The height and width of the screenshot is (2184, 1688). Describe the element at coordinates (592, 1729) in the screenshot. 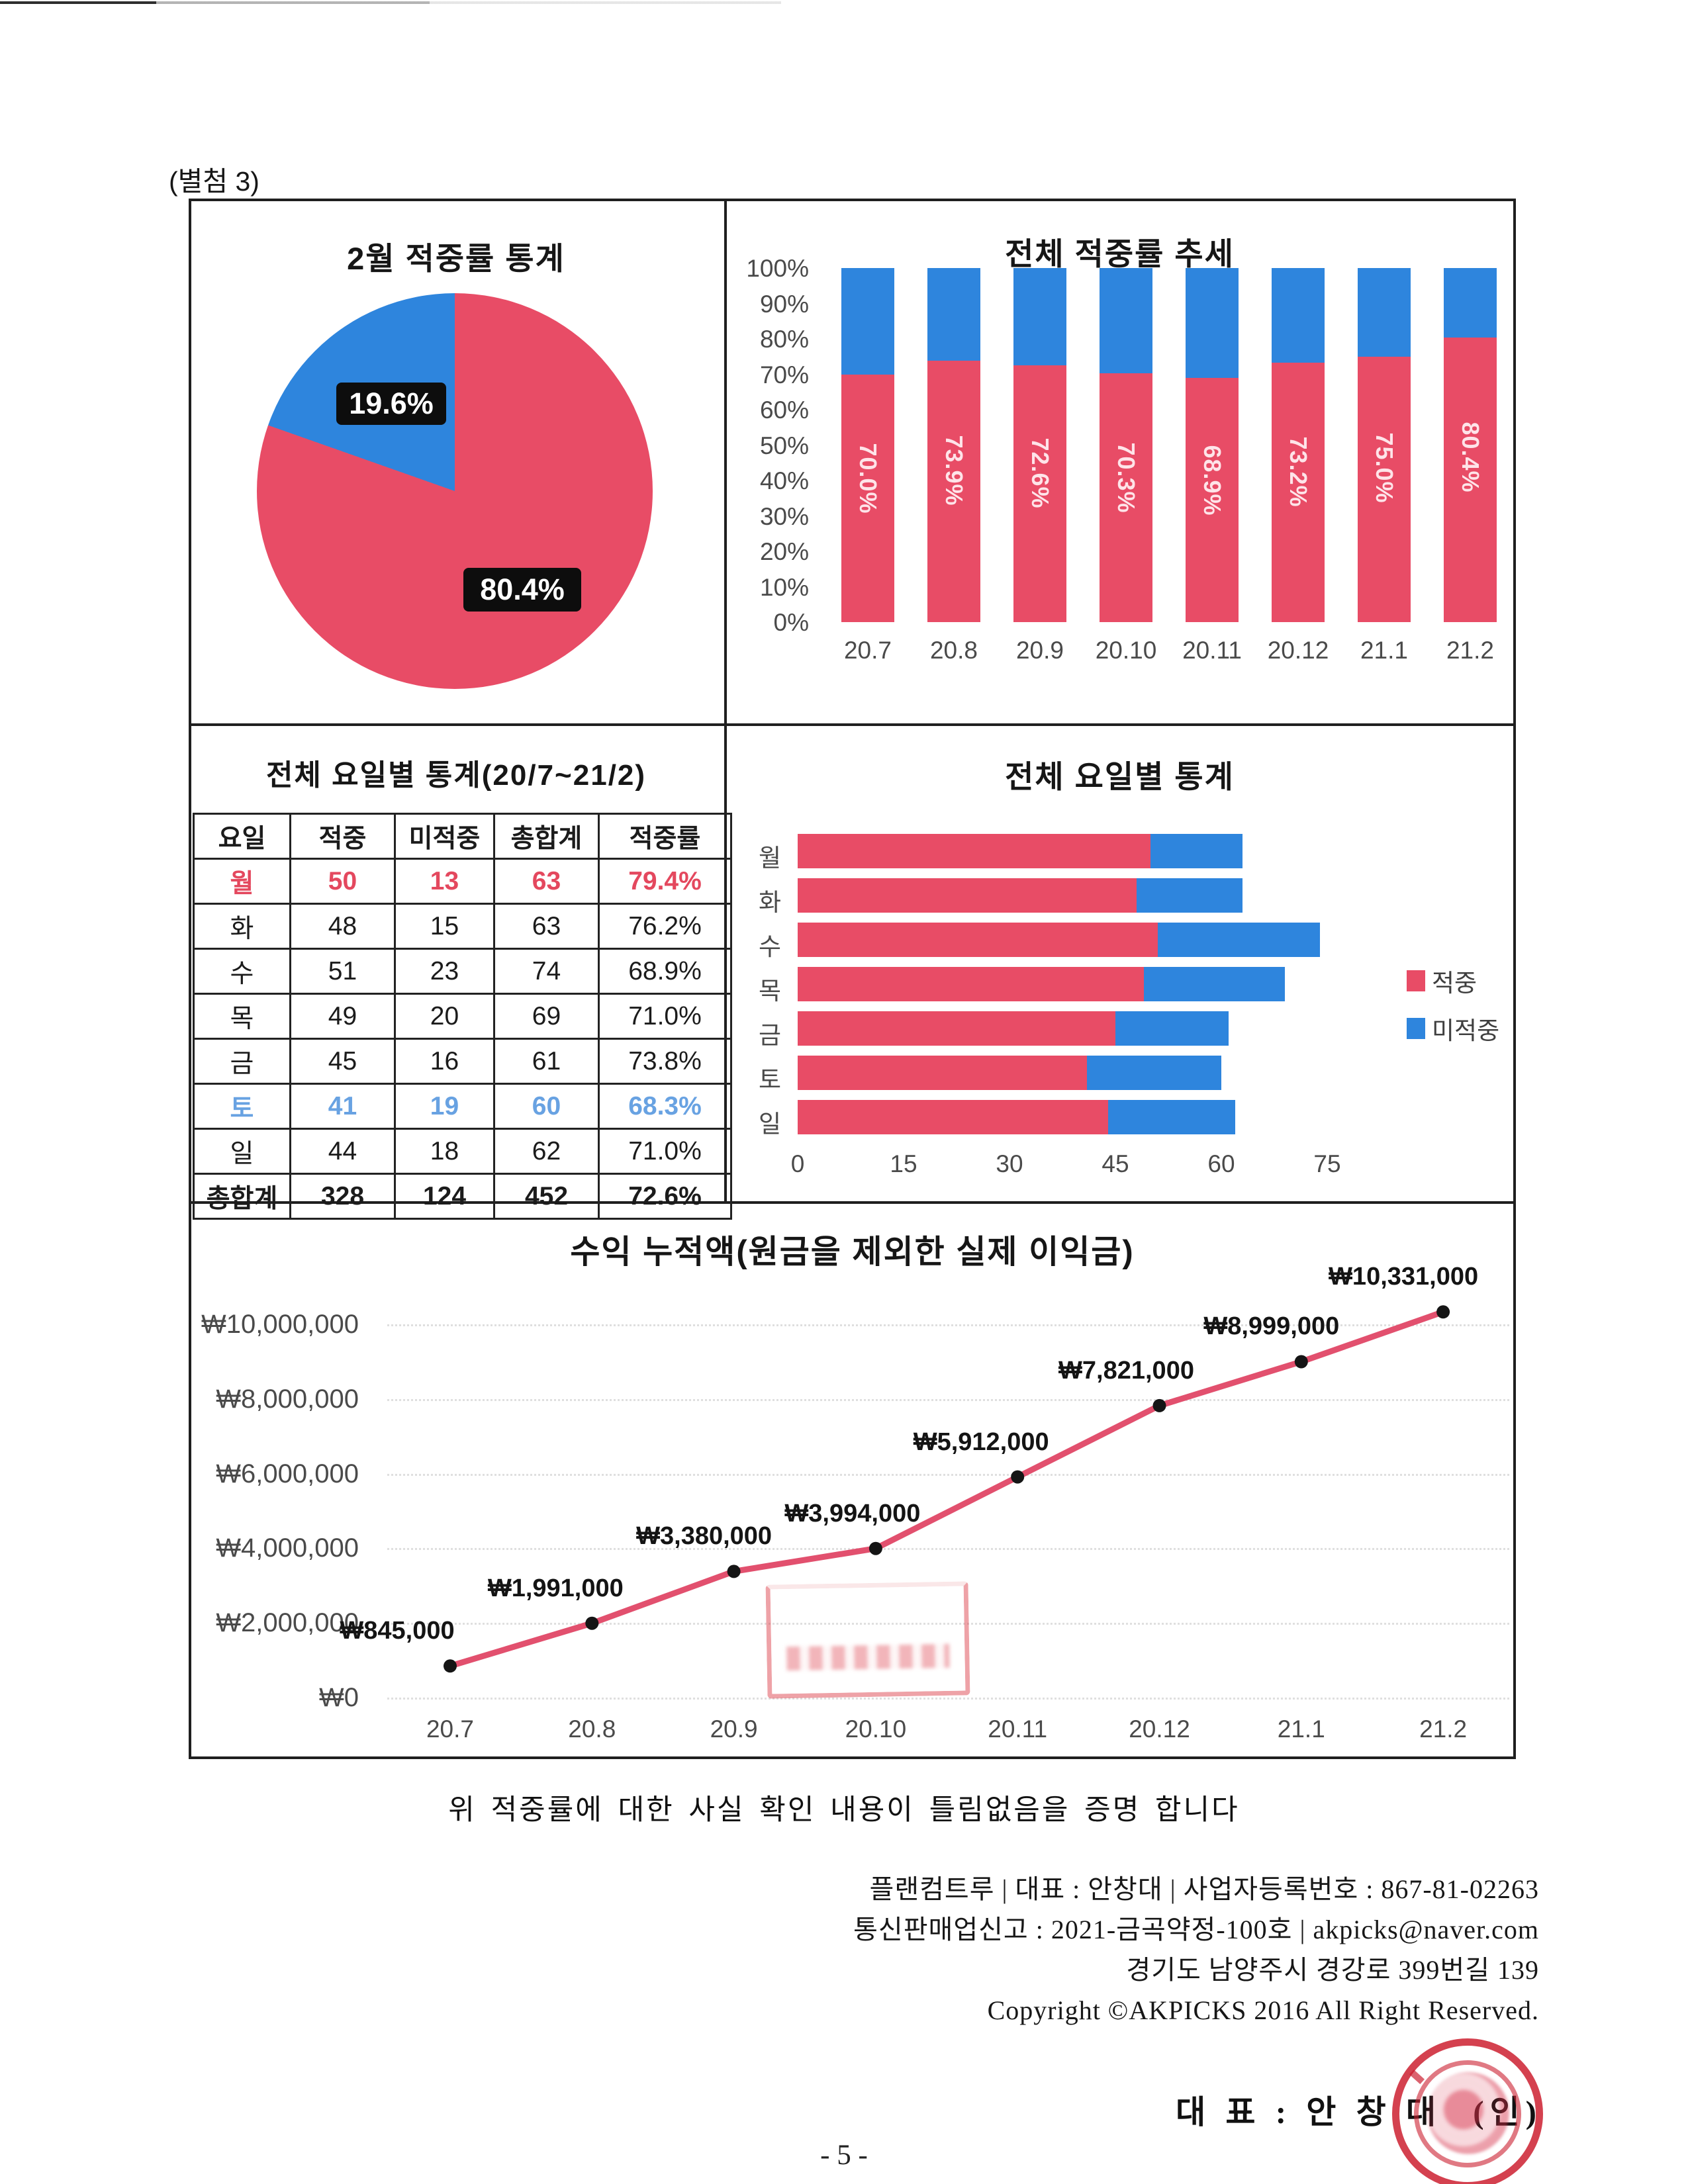

I see `line-x-tick: 20.8` at that location.